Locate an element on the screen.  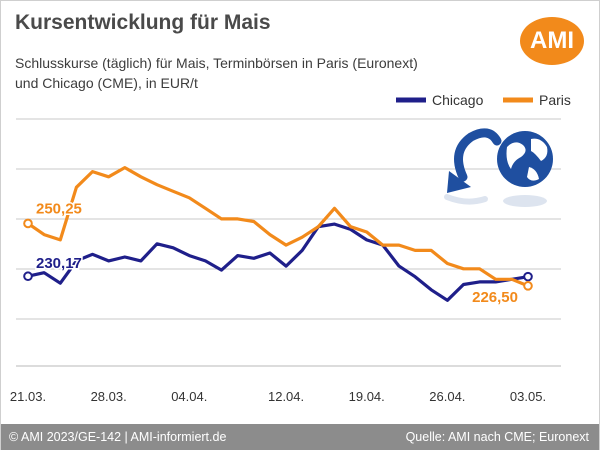
data-label: 250,25 is located at coordinates (59, 208).